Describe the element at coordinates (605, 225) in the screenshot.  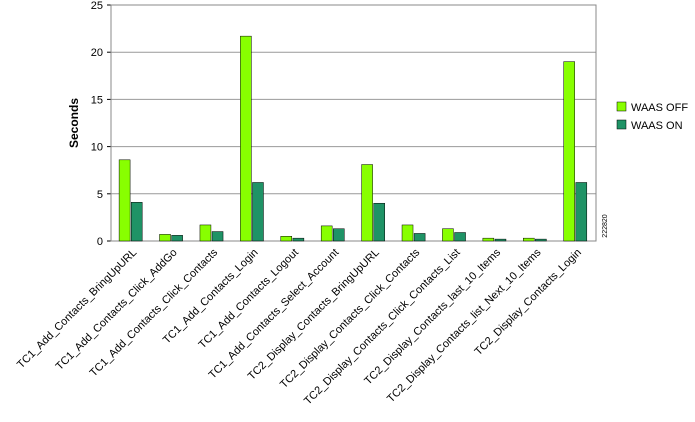
I see `figure-id: 222820` at that location.